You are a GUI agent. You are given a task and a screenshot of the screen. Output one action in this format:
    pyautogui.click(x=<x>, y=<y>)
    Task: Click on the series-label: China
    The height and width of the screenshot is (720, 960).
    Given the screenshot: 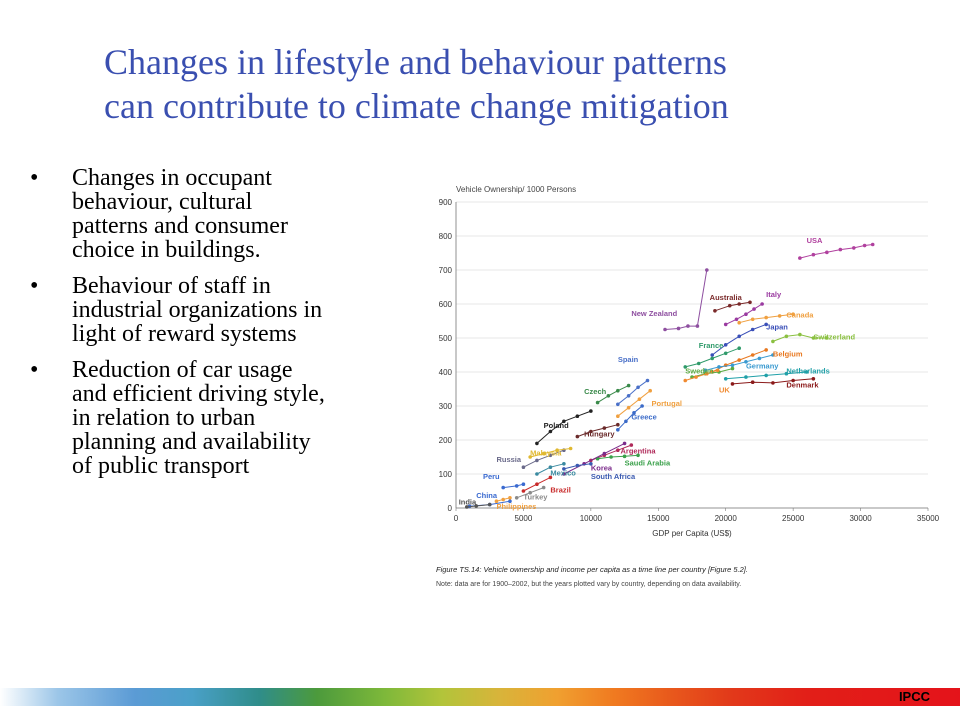 What is the action you would take?
    pyautogui.click(x=487, y=495)
    